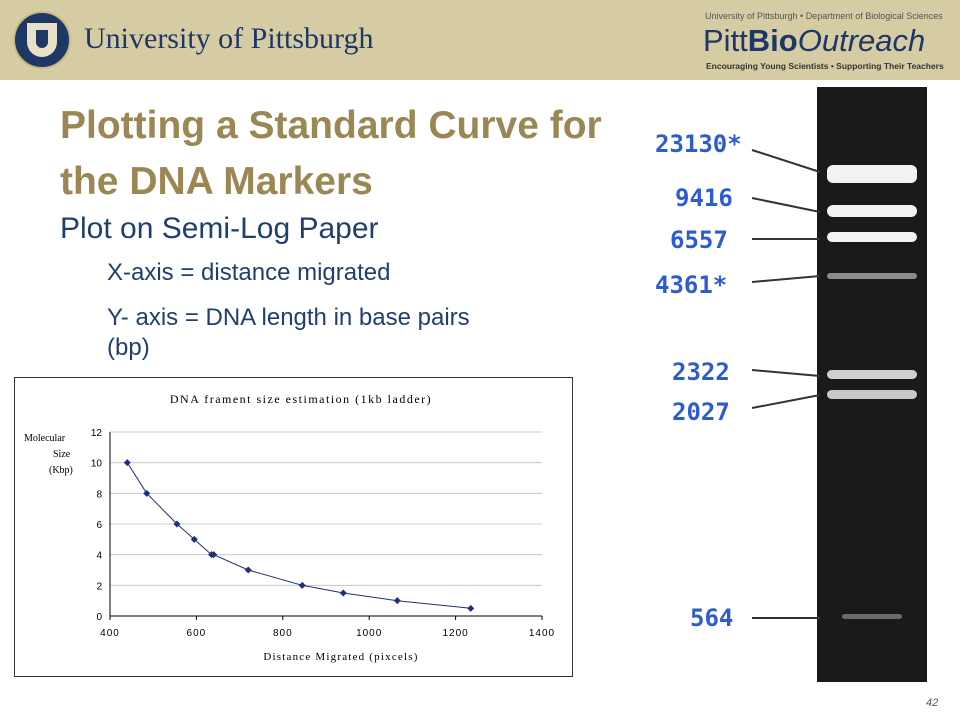  What do you see at coordinates (455, 633) in the screenshot?
I see `x-tick-label: 1200` at bounding box center [455, 633].